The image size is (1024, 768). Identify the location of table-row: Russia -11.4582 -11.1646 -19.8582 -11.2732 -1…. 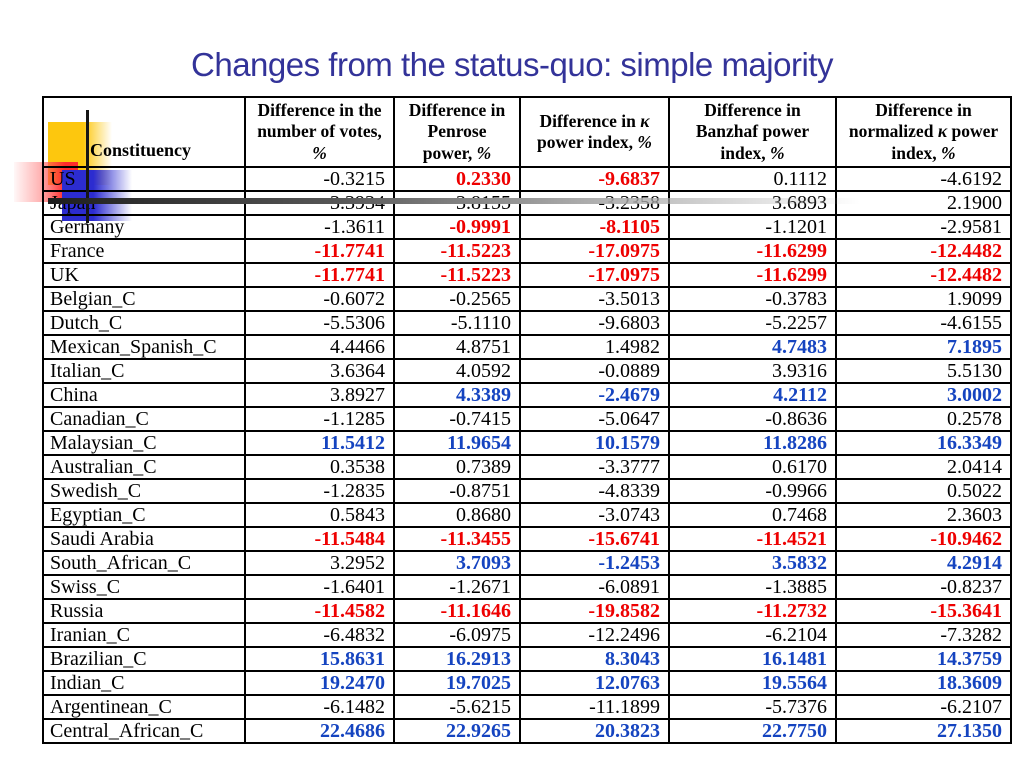
(527, 611).